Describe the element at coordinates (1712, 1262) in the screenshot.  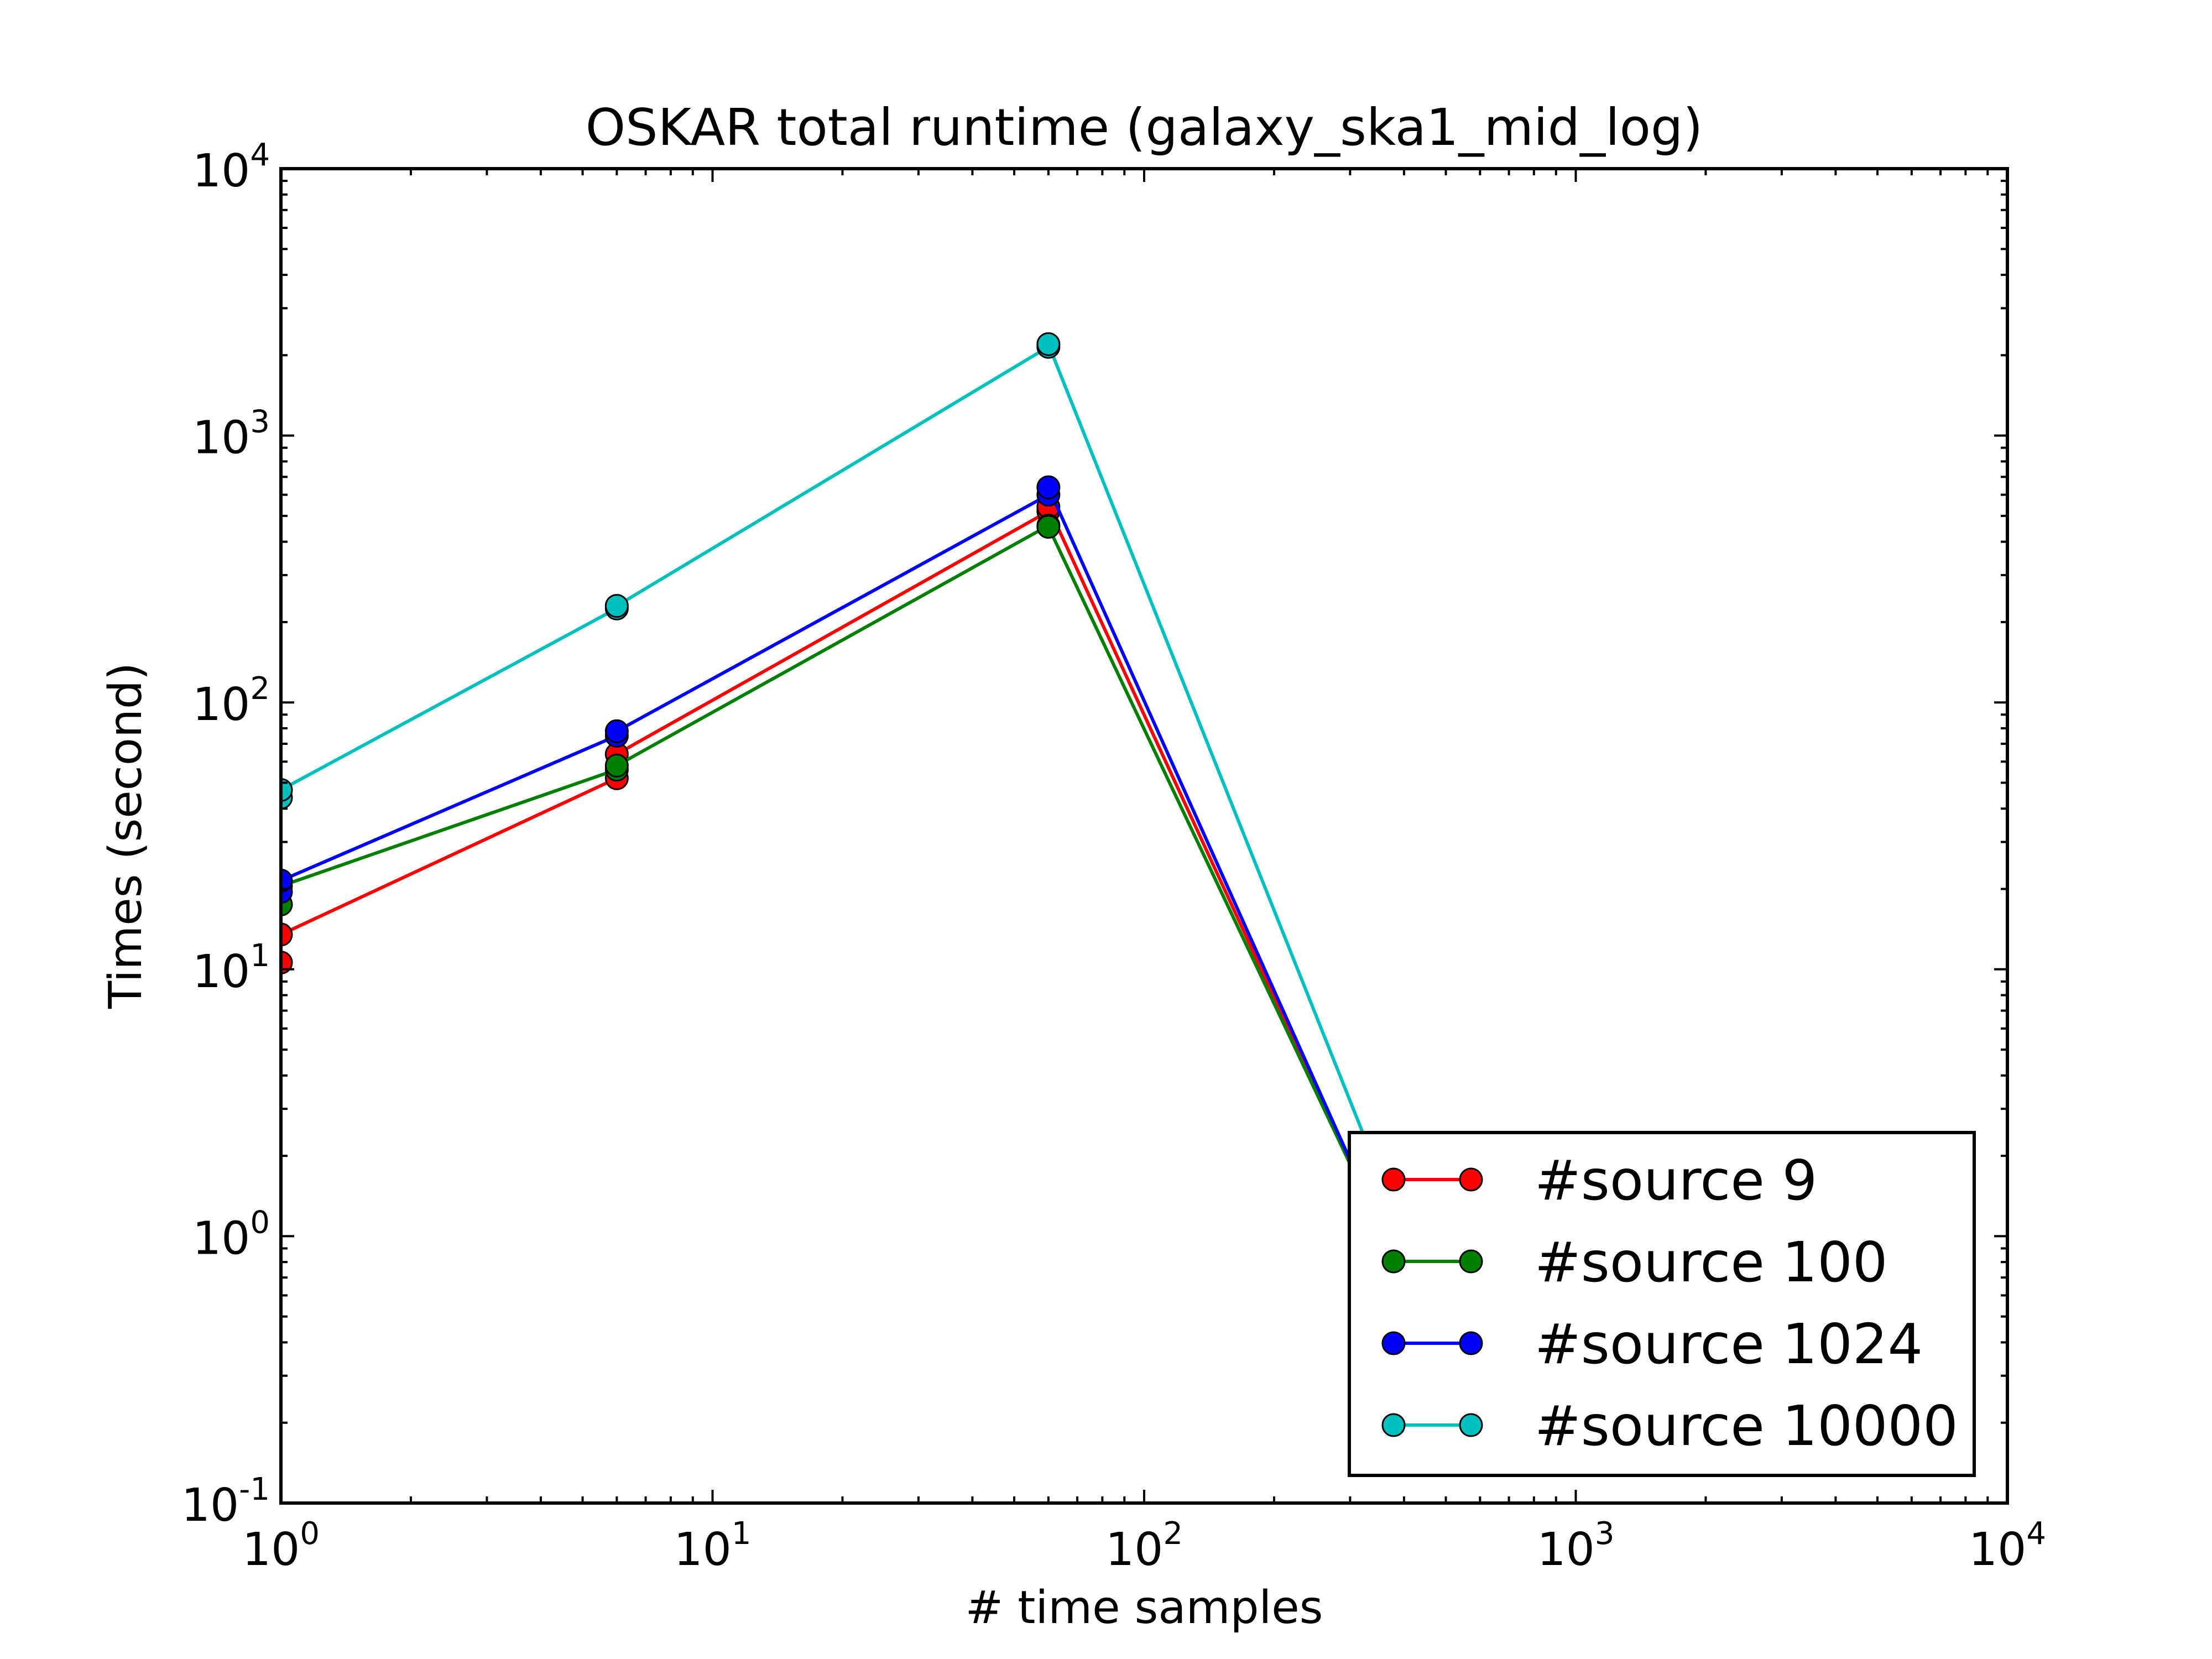
I see `legend-label: #source 100` at that location.